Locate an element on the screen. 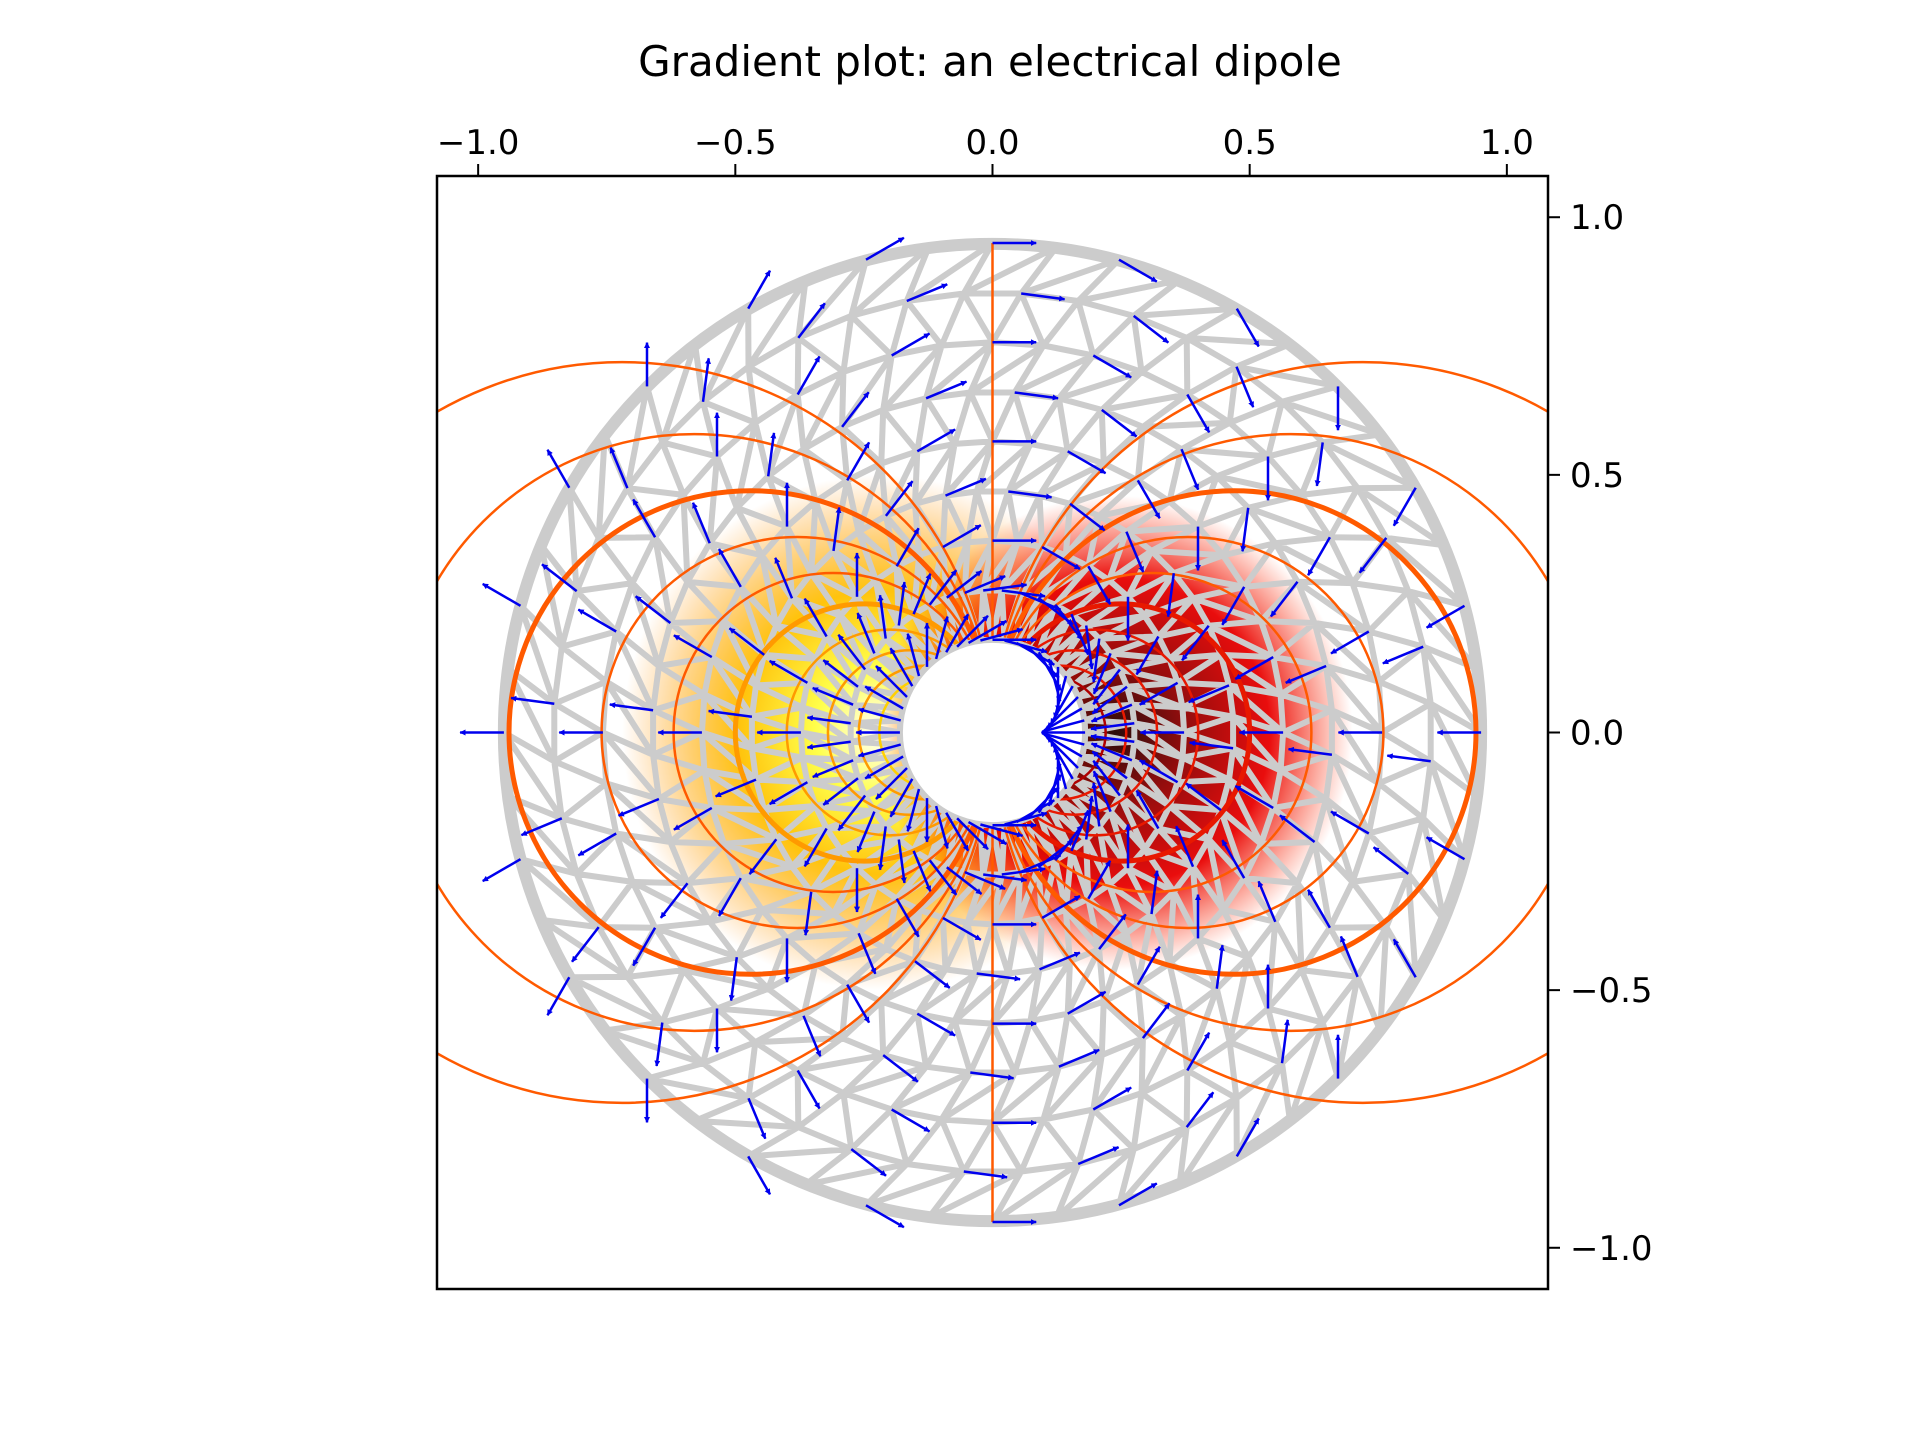 This screenshot has height=1440, width=1920. x-tick-label: 0.0 is located at coordinates (992, 143).